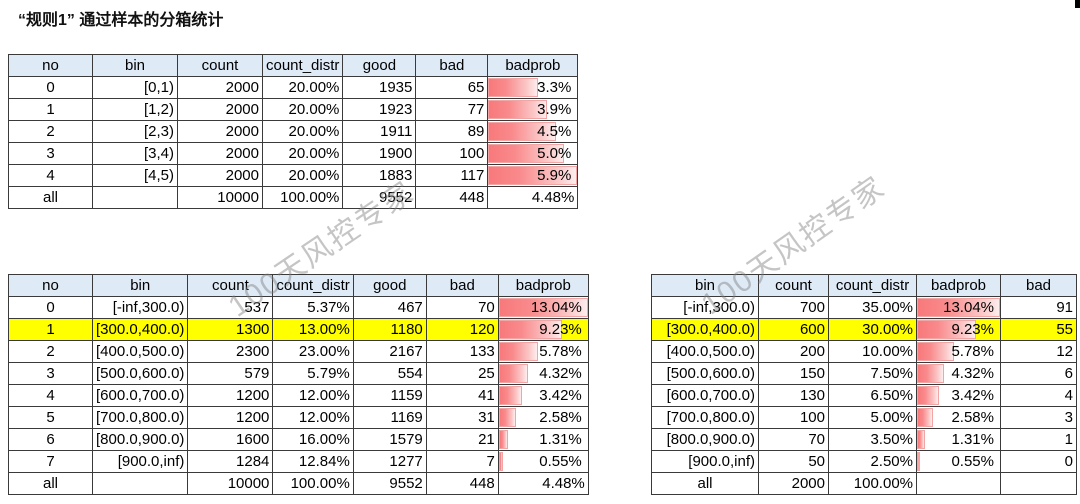 The image size is (1080, 504). I want to click on cell-count_distr: 10.00%, so click(872, 351).